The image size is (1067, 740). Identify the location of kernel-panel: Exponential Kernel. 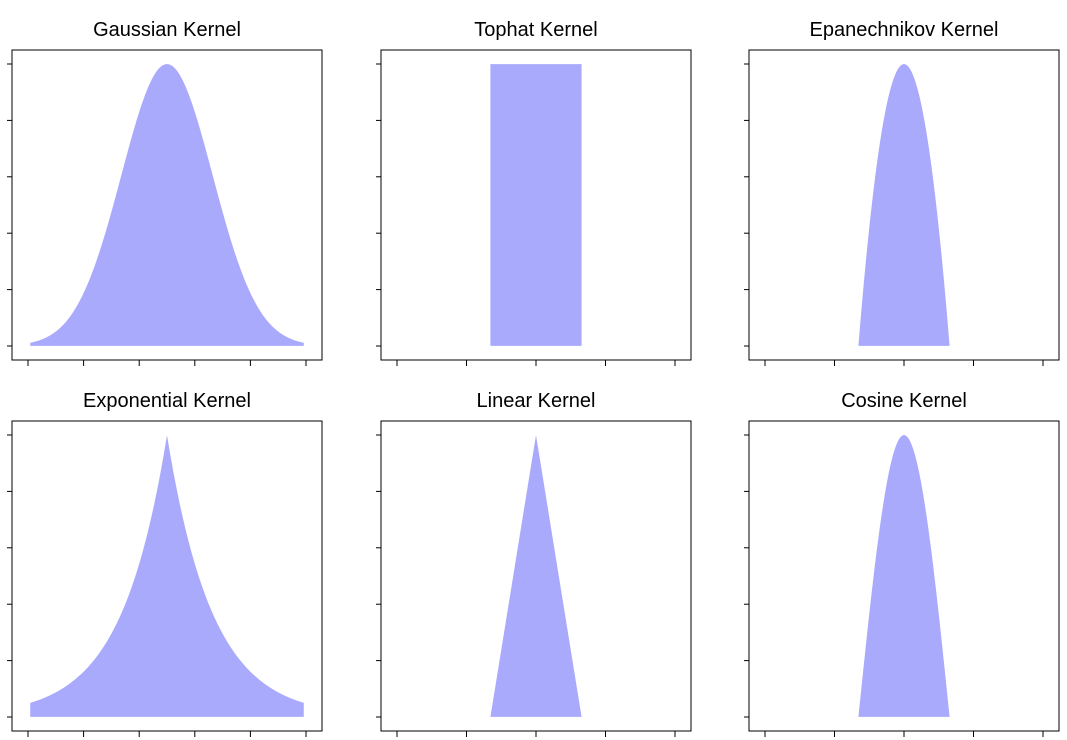
(165, 563).